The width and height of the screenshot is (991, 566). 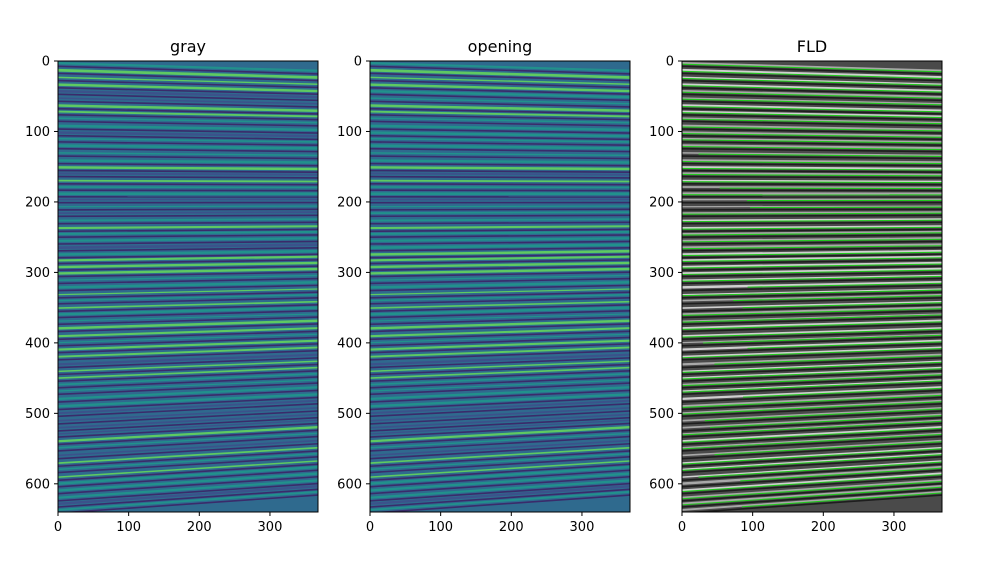 I want to click on panel-title: FLD, so click(x=812, y=46).